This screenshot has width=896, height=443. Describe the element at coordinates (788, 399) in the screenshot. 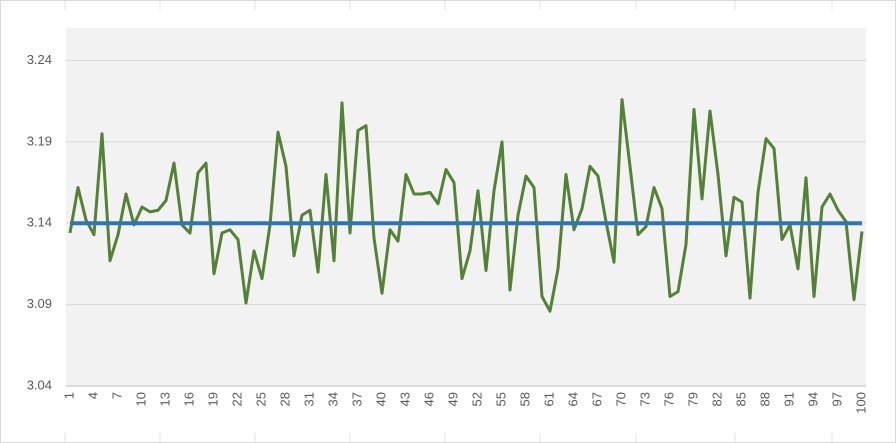

I see `x-tick-label: 91` at that location.